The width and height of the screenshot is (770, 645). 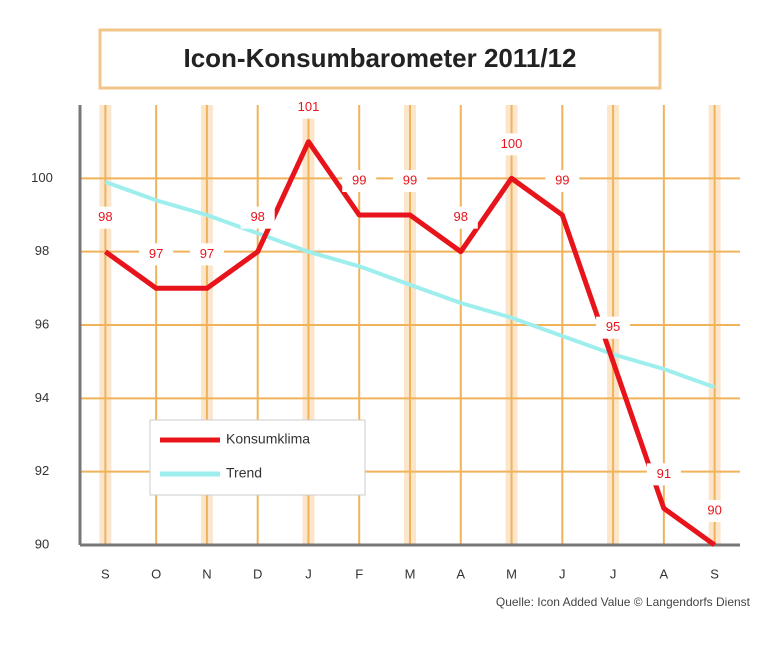 I want to click on data-label: 91, so click(x=664, y=473).